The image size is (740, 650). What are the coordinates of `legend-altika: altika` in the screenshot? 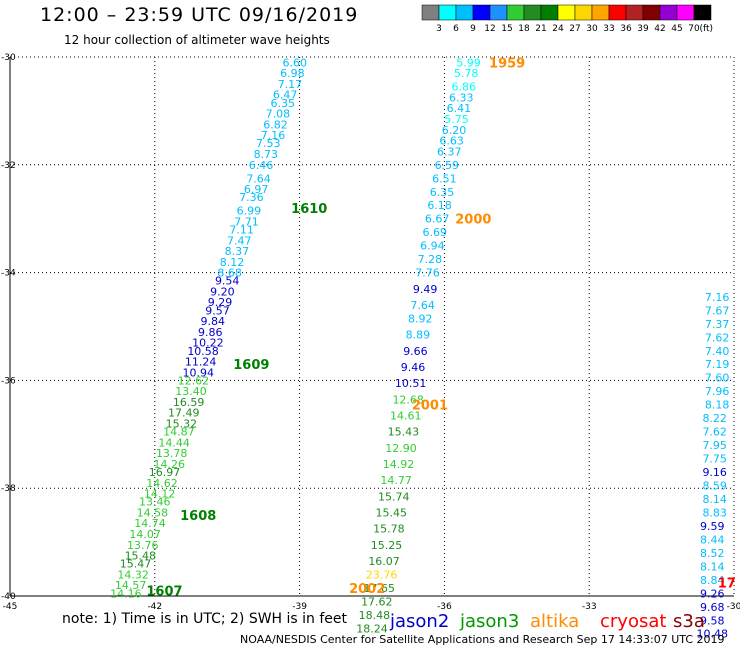 It's located at (555, 621).